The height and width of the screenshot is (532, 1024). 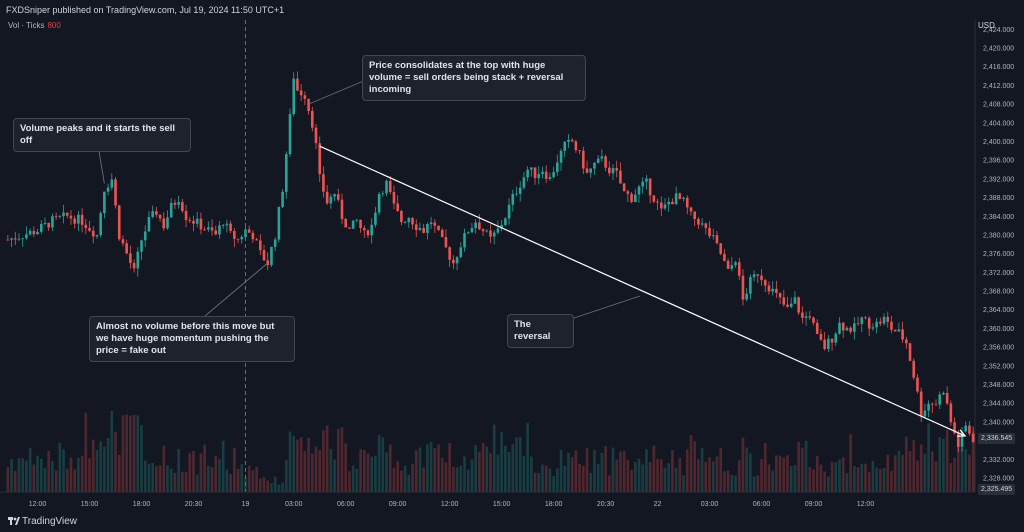 What do you see at coordinates (998, 49) in the screenshot?
I see `y-tick-label: 2,420.000` at bounding box center [998, 49].